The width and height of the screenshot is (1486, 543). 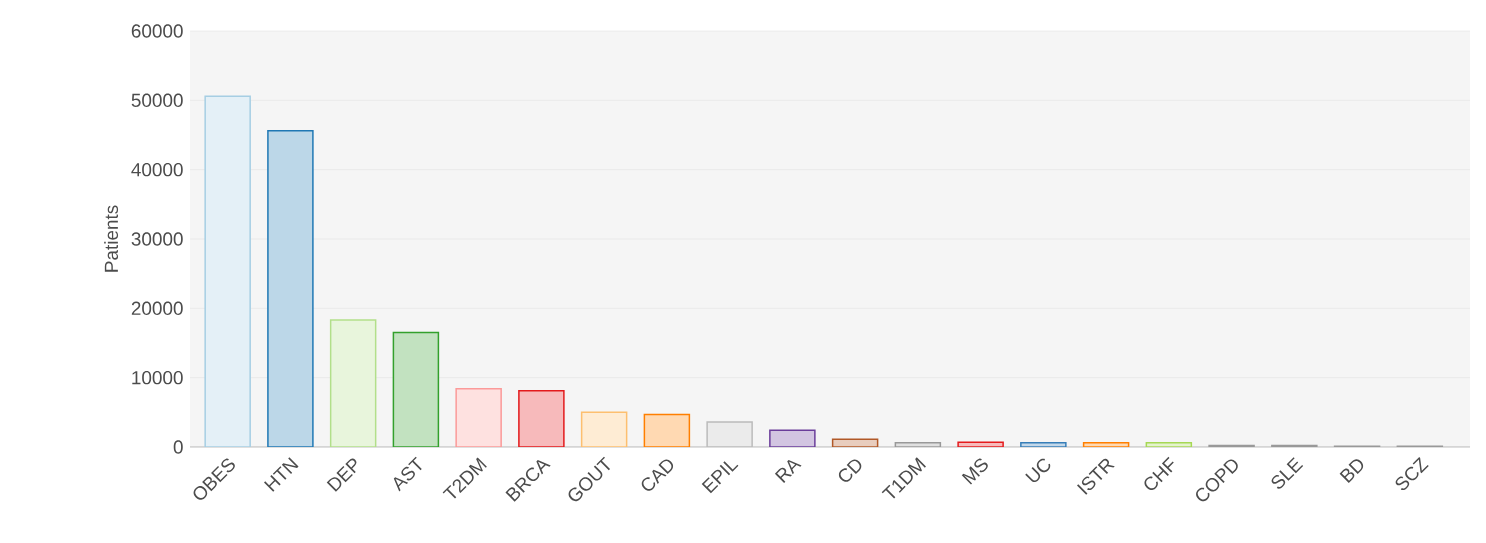 I want to click on y-tick-label: 60000, so click(x=157, y=31).